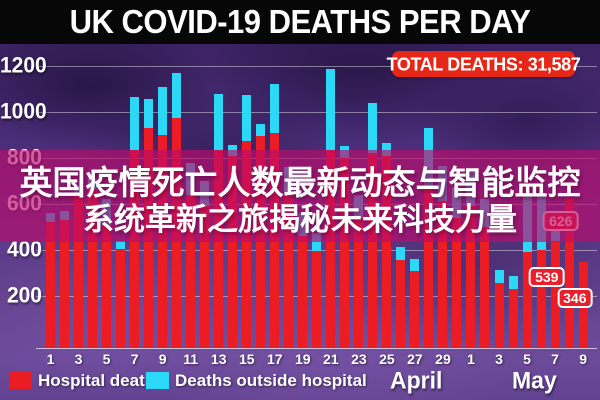 This screenshot has width=600, height=400. I want to click on legend-label-outside: Deaths outside hospital, so click(271, 380).